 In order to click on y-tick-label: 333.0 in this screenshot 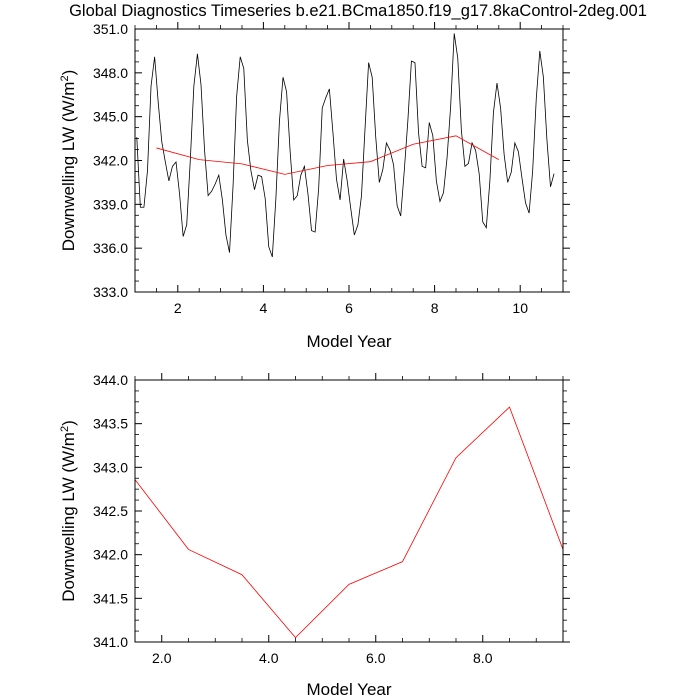, I will do `click(110, 292)`.